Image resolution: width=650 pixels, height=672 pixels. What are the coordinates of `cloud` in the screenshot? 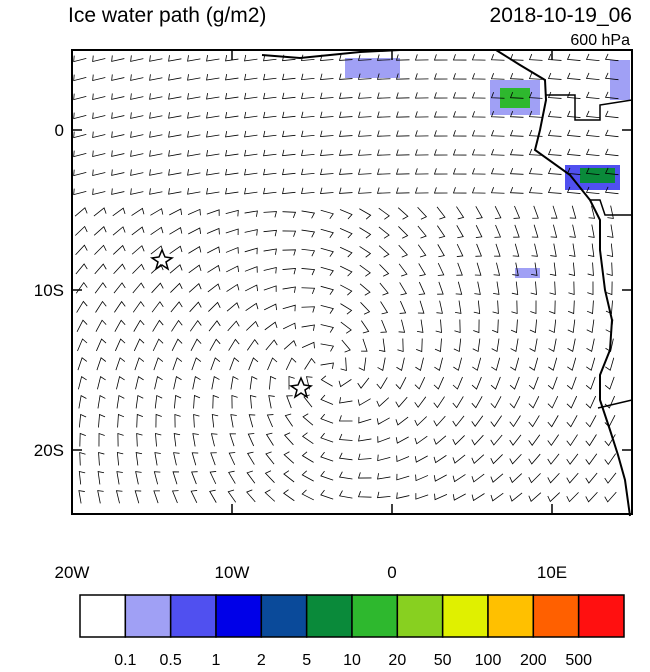 It's located at (372, 68).